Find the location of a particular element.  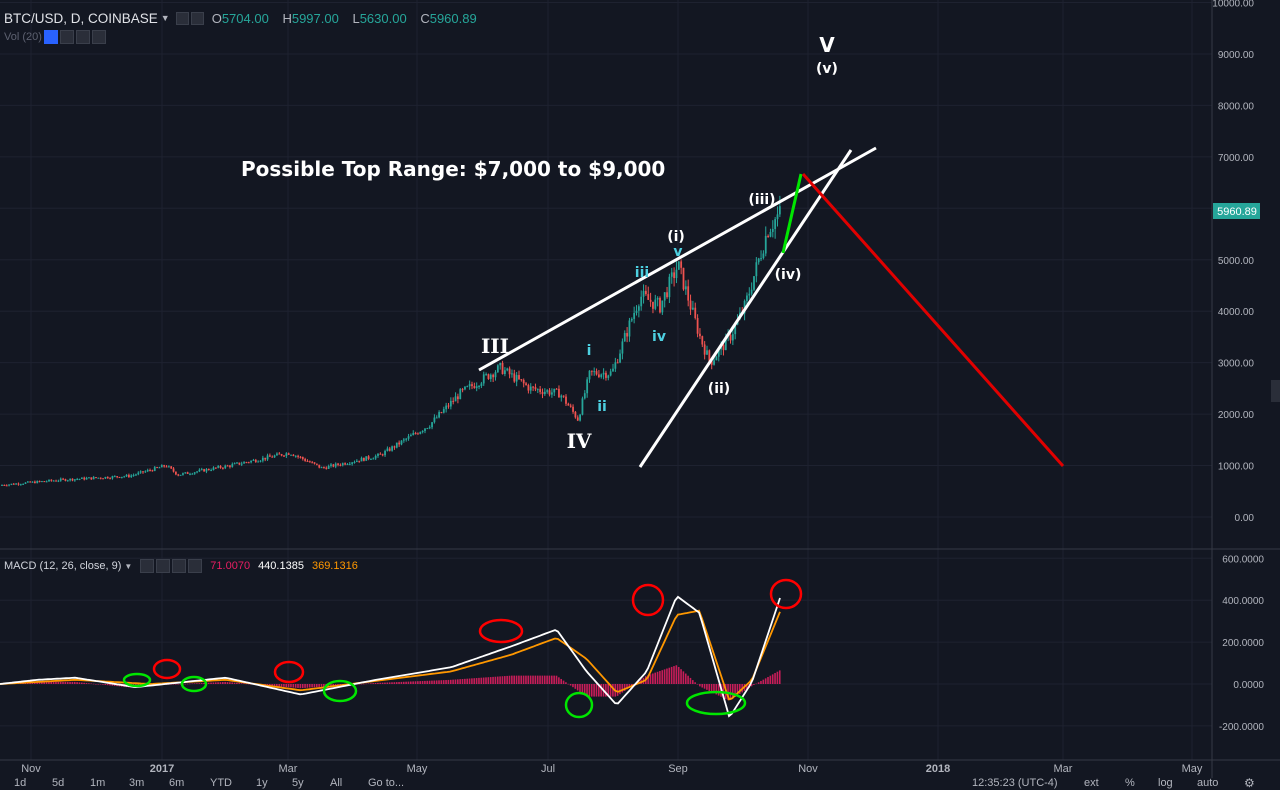

volume-label: Vol (20) is located at coordinates (23, 37).